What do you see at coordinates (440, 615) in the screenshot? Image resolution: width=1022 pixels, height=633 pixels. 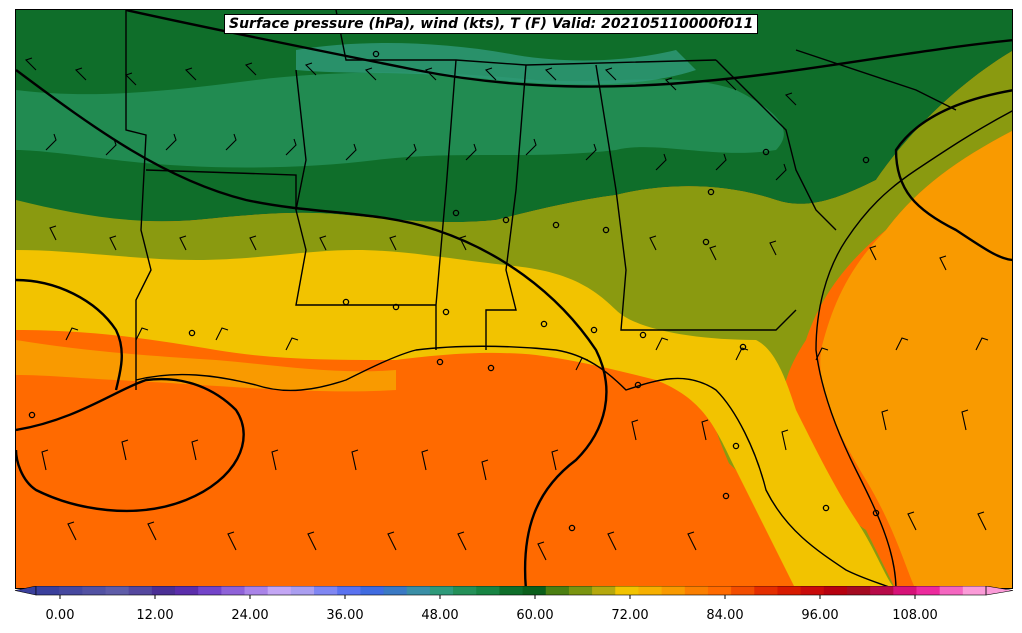 I see `colorbar-tick-label: 48.00` at bounding box center [440, 615].